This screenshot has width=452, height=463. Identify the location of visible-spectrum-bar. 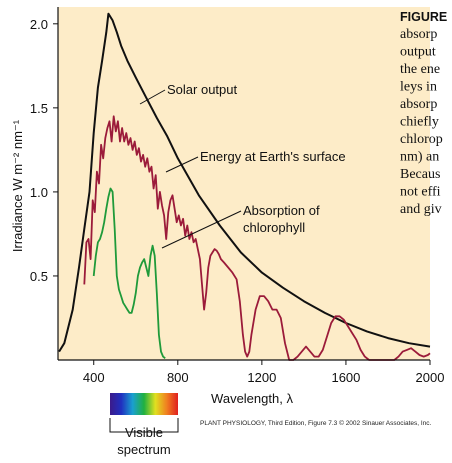
(144, 404).